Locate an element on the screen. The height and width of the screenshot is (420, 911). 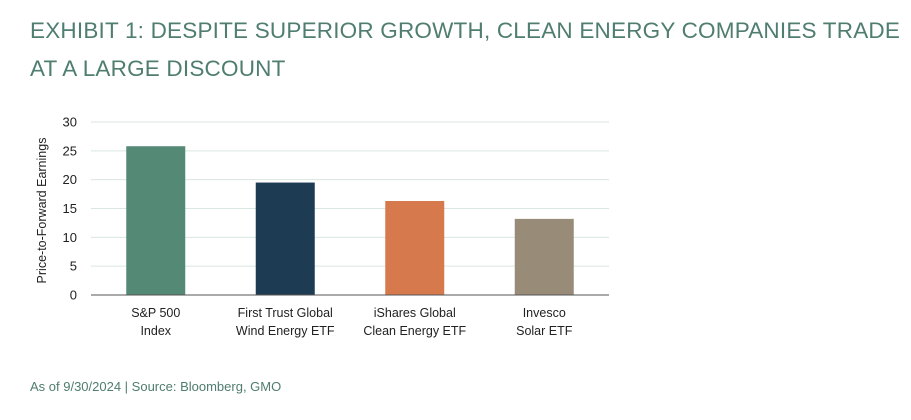
y-tick-label: 5 is located at coordinates (73, 266).